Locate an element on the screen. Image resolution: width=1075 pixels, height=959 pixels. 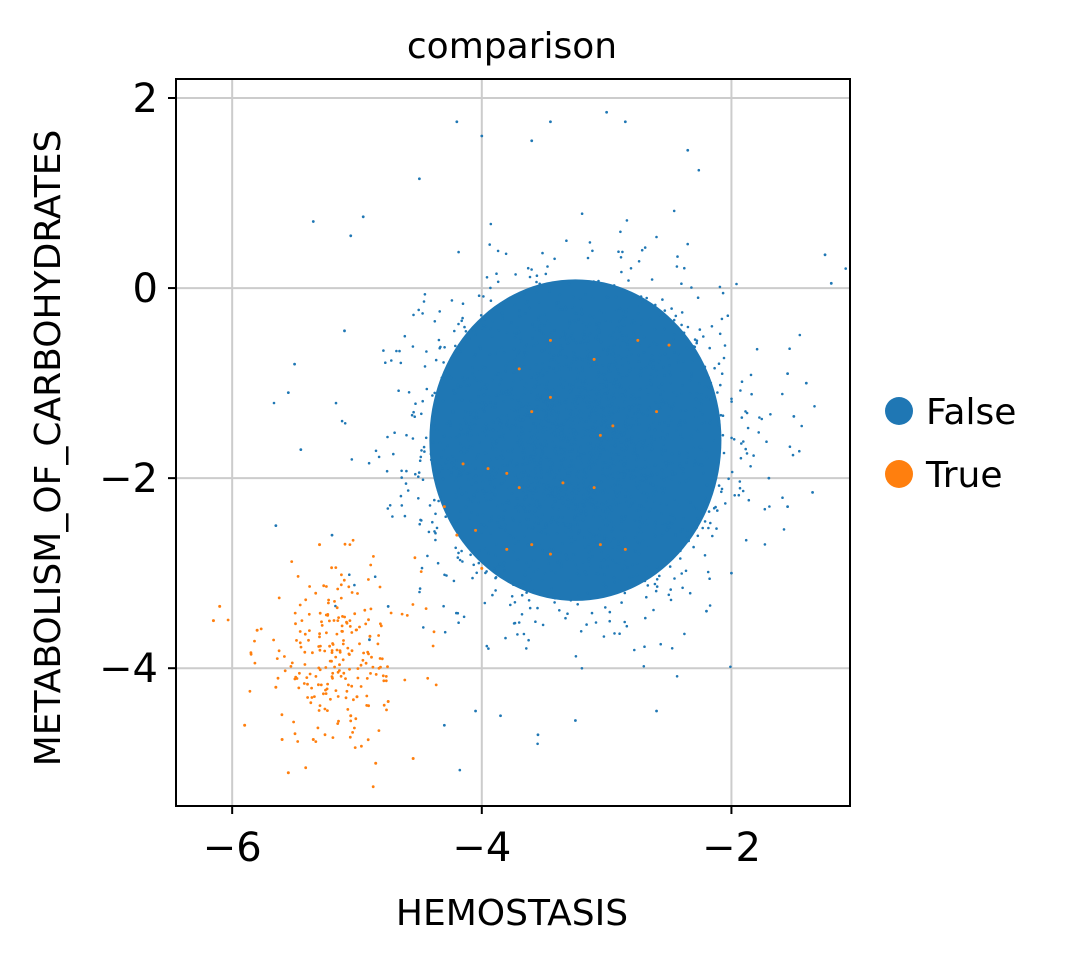
legend-marker-false is located at coordinates (899, 411).